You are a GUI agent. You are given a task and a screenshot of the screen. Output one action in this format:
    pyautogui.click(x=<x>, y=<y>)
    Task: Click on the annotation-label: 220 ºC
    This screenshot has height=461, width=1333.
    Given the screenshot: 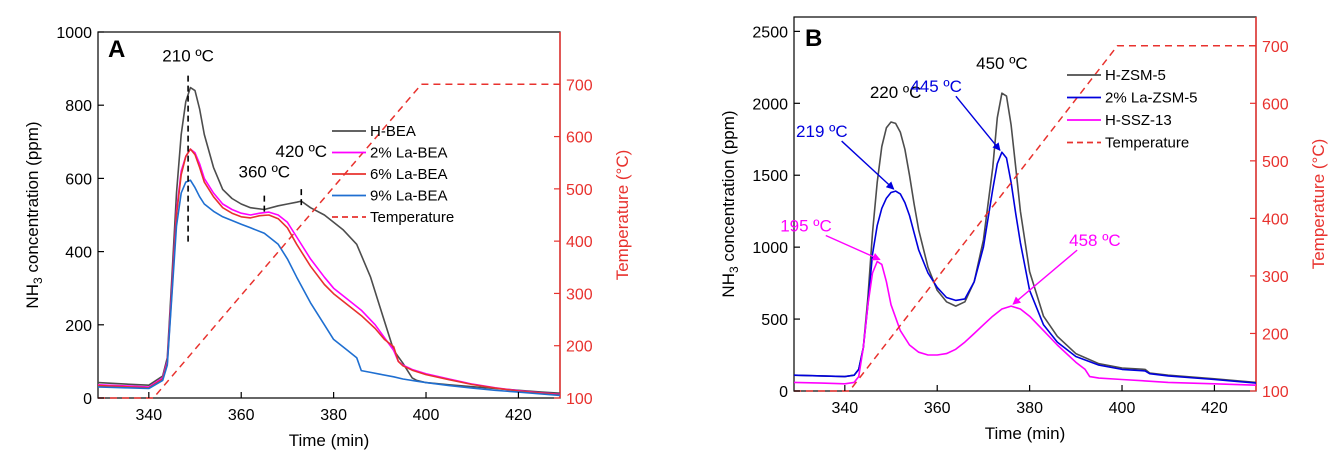 What is the action you would take?
    pyautogui.click(x=896, y=92)
    